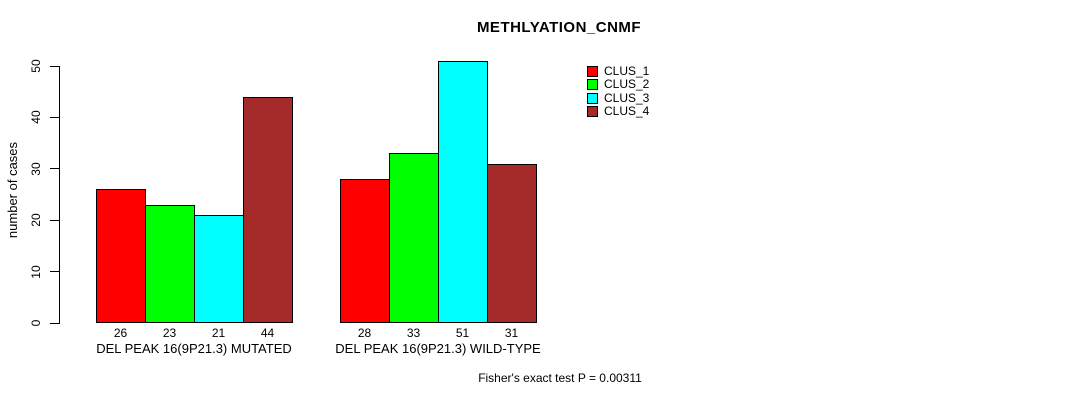 The height and width of the screenshot is (400, 1090). Describe the element at coordinates (36, 220) in the screenshot. I see `y-tick-label: 20` at that location.